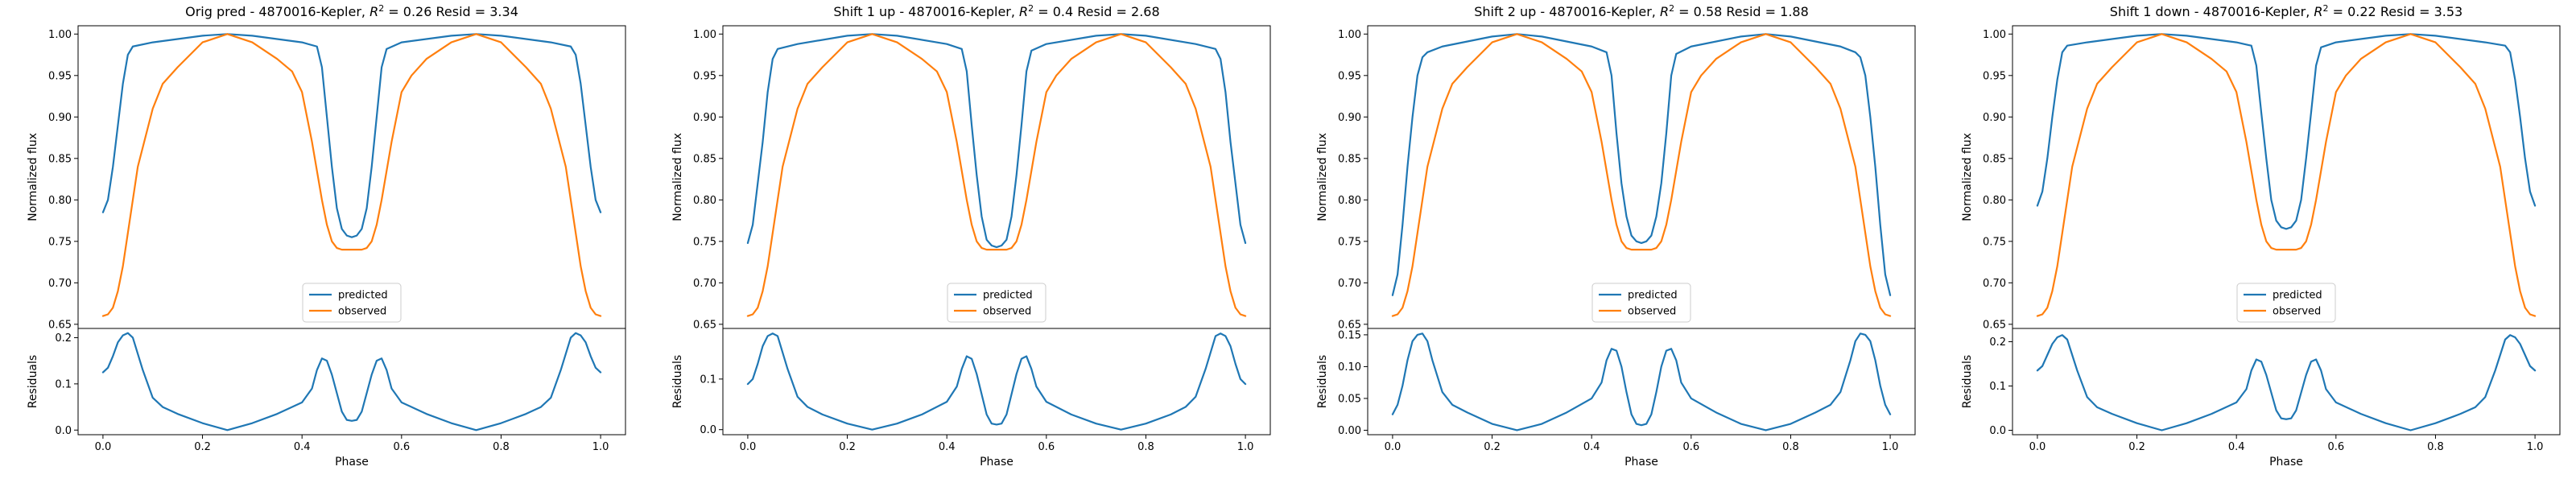 The width and height of the screenshot is (2576, 483). I want to click on title-prefix: Shift 2 up - 4870016-Kepler,, so click(1567, 11).